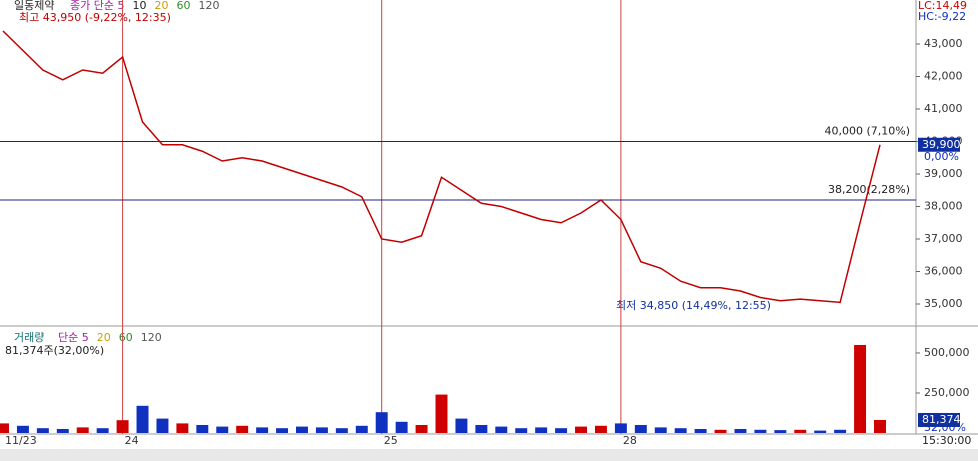 The width and height of the screenshot is (978, 461). What do you see at coordinates (132, 440) in the screenshot?
I see `x-tick-label: 24` at bounding box center [132, 440].